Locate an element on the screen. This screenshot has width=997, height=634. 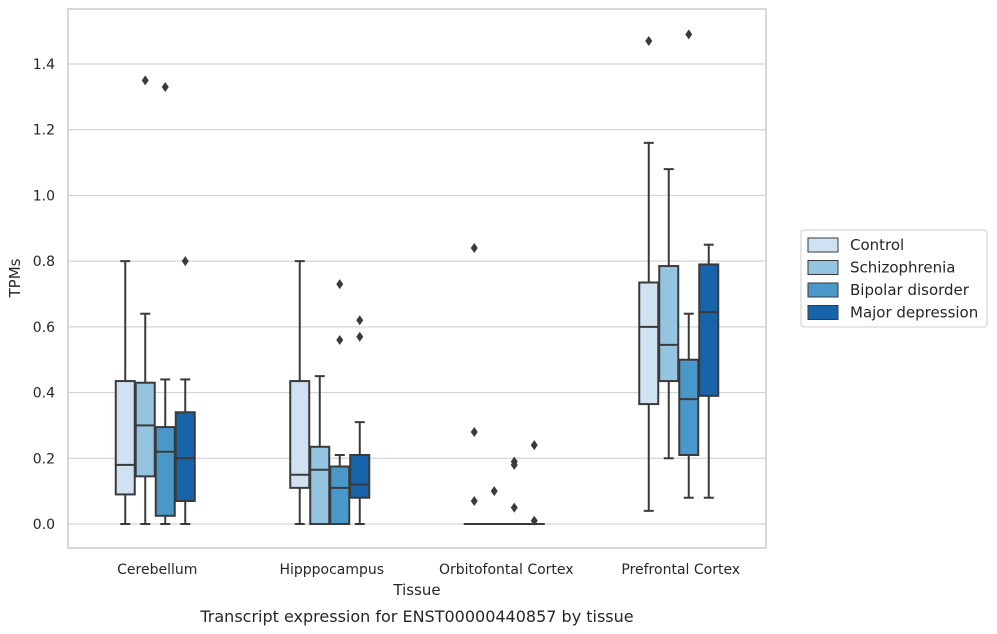
y-tick-label: 1.0 is located at coordinates (44, 196).